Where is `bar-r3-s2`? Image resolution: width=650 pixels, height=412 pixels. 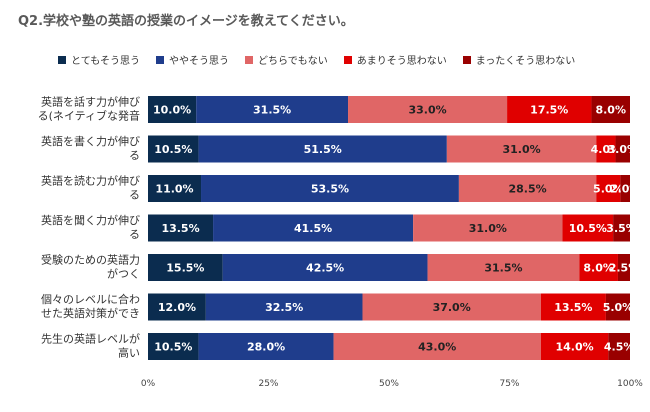
bar-r3-s2 is located at coordinates (488, 228).